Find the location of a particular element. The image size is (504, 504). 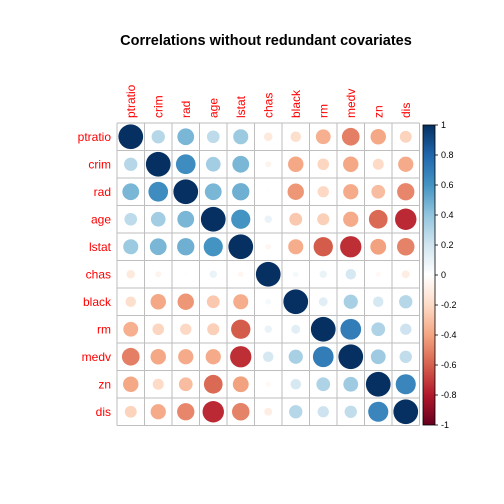

row-label: zn is located at coordinates (104, 384).